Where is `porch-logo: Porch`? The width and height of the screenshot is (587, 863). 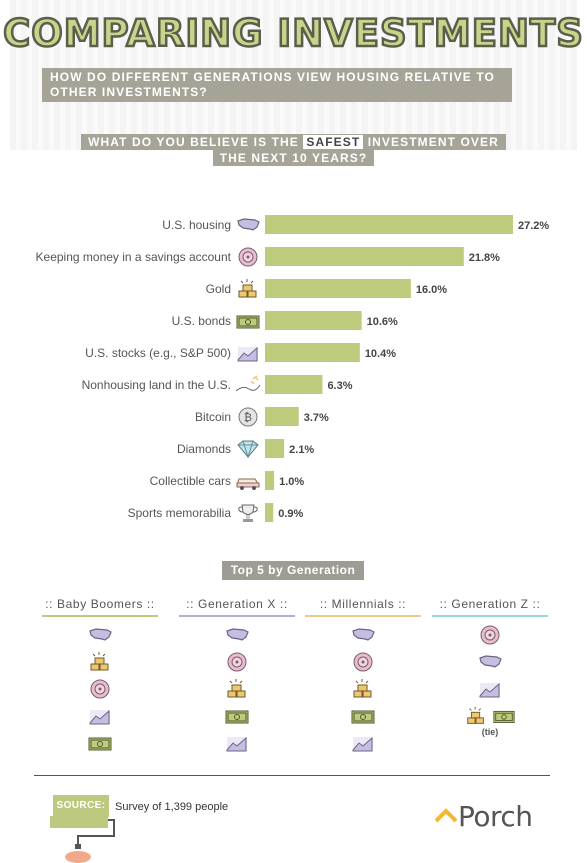 porch-logo: Porch is located at coordinates (483, 816).